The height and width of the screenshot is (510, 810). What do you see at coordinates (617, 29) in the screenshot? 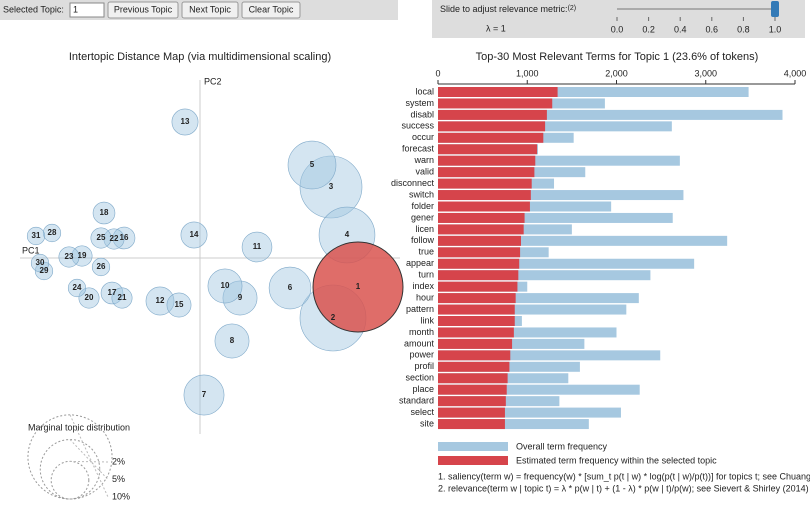
I see `slider-tick-label: 0.0` at bounding box center [617, 29].